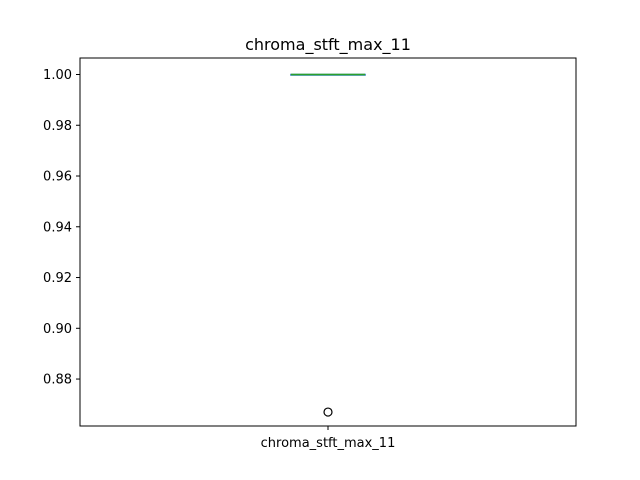 The image size is (640, 480). Describe the element at coordinates (57, 329) in the screenshot. I see `y-tick-label: 0.90` at that location.